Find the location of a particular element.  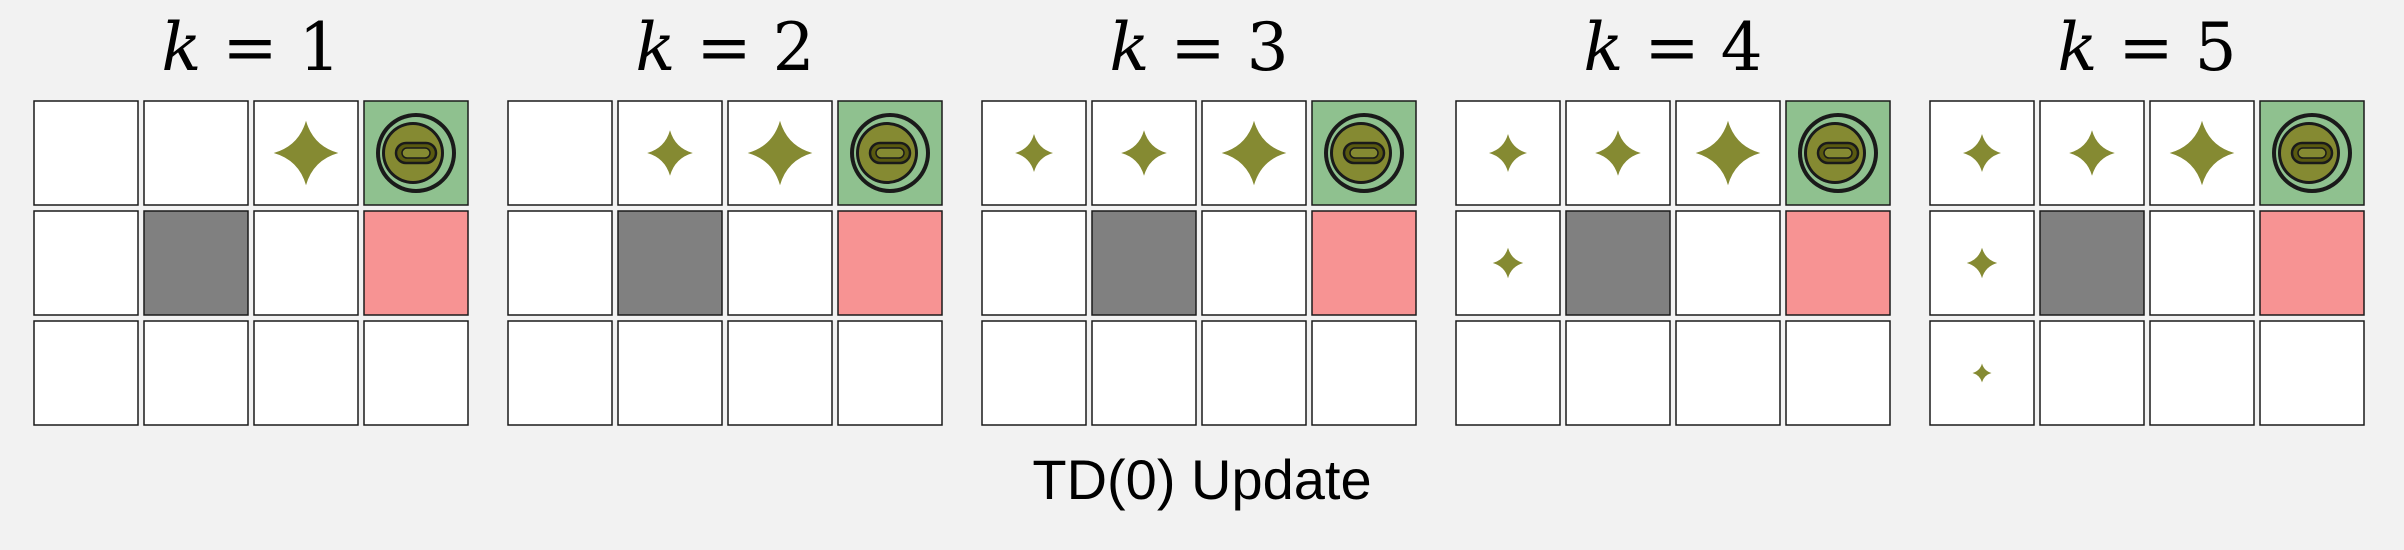

panel-title: k = 1 is located at coordinates (250, 47).